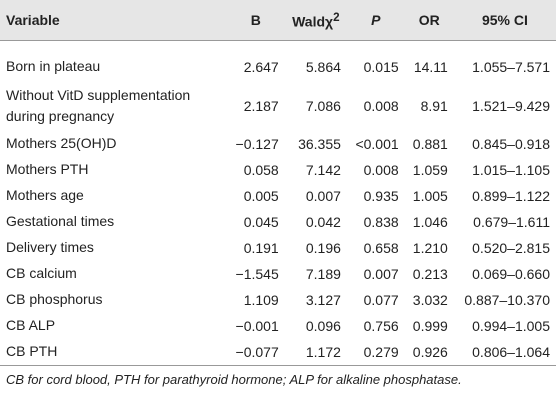  I want to click on value-cell: 3.032, so click(430, 299).